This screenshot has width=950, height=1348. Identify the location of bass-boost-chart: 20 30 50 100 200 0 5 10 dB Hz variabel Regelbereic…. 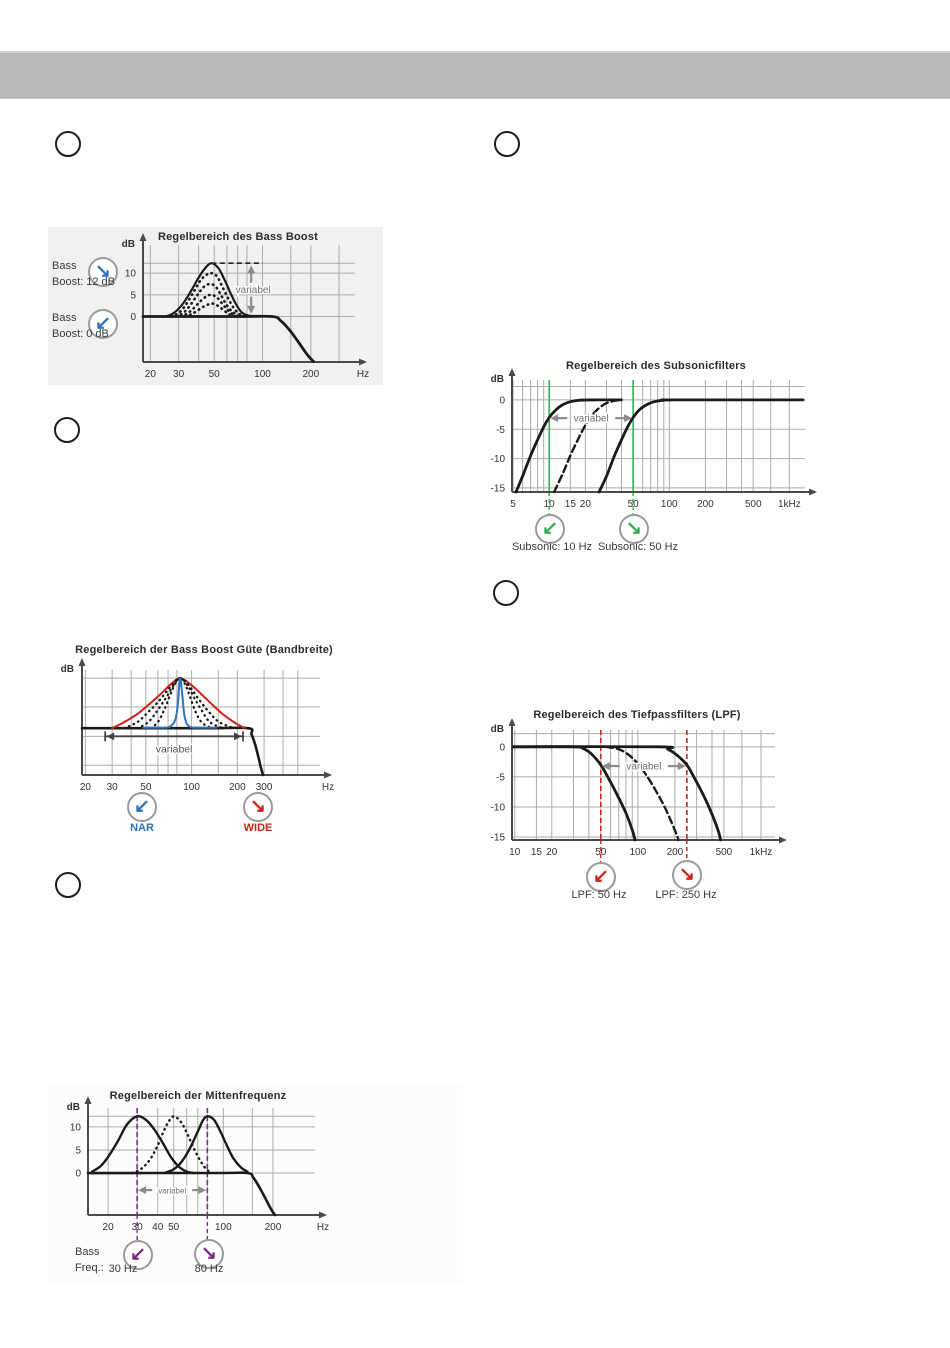
(215, 306).